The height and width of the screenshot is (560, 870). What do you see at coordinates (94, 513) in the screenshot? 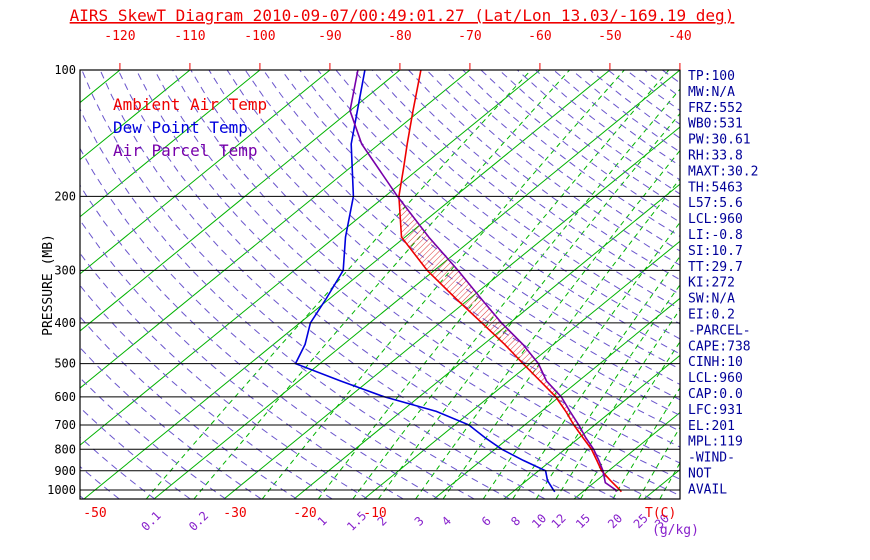
I see `bottom-temp-label: -50` at bounding box center [94, 513].